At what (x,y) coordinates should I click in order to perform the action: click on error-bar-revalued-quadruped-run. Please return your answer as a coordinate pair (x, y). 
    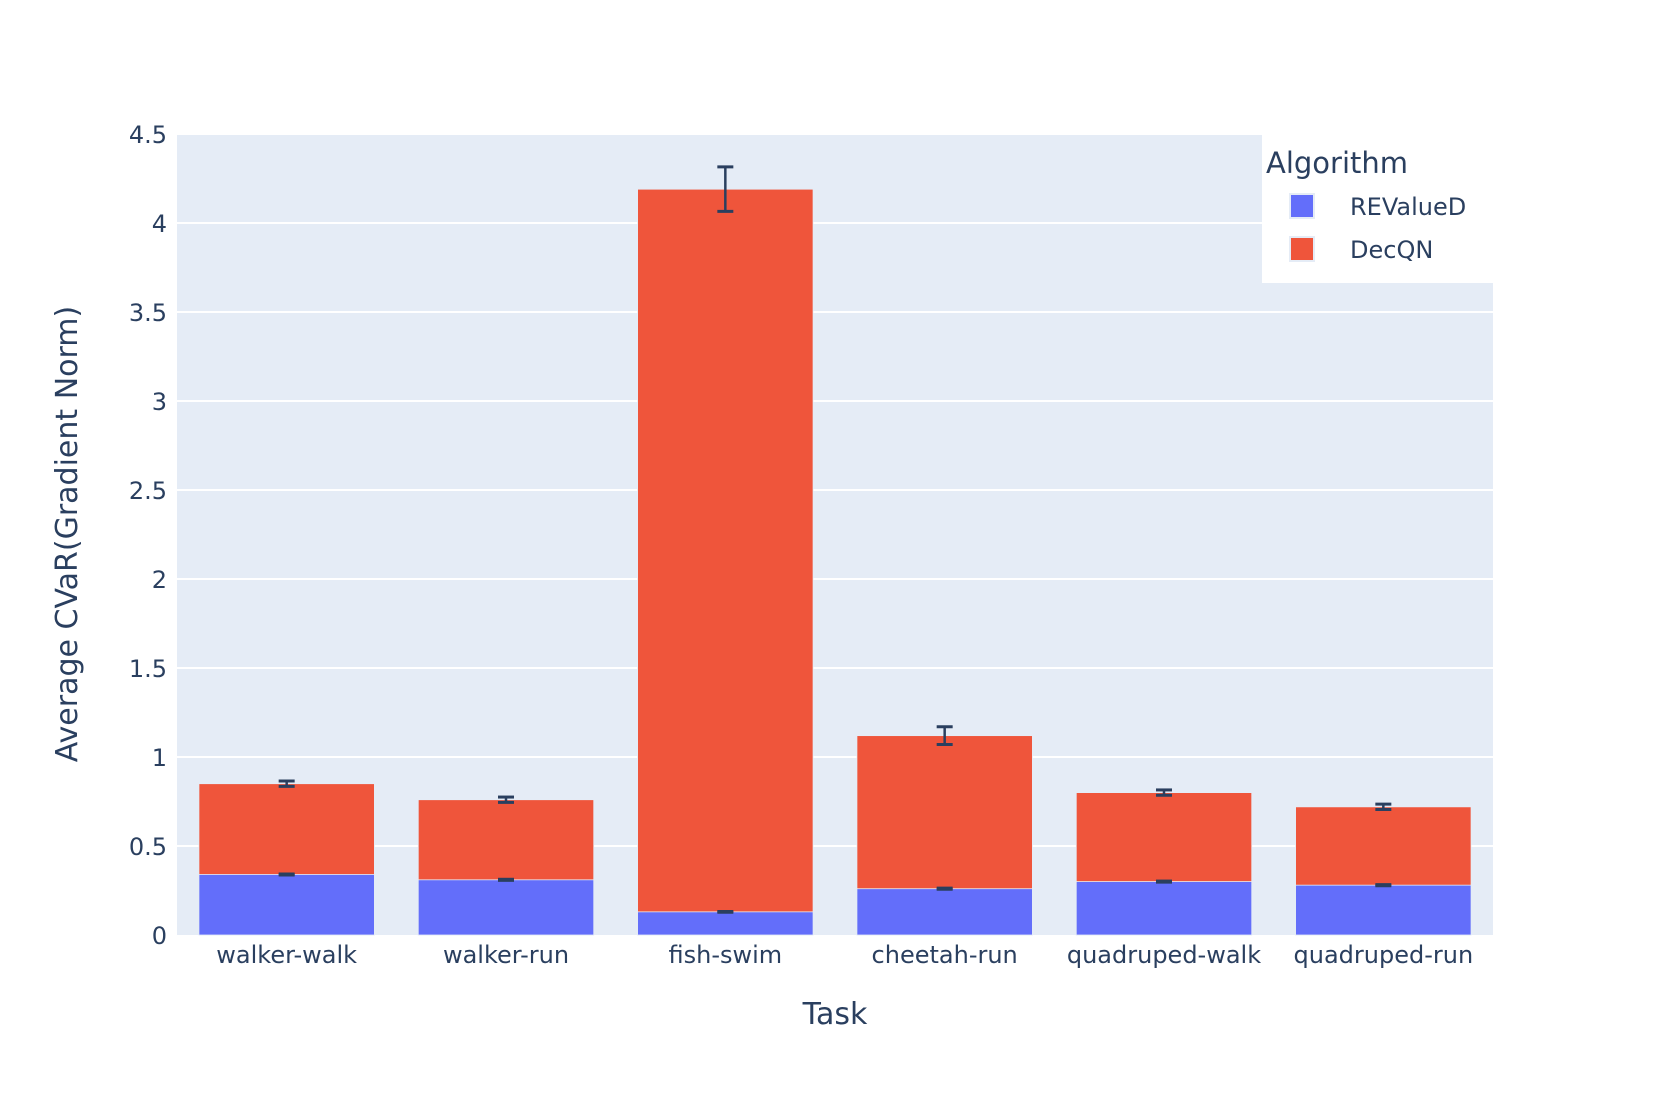
    Looking at the image, I should click on (1383, 885).